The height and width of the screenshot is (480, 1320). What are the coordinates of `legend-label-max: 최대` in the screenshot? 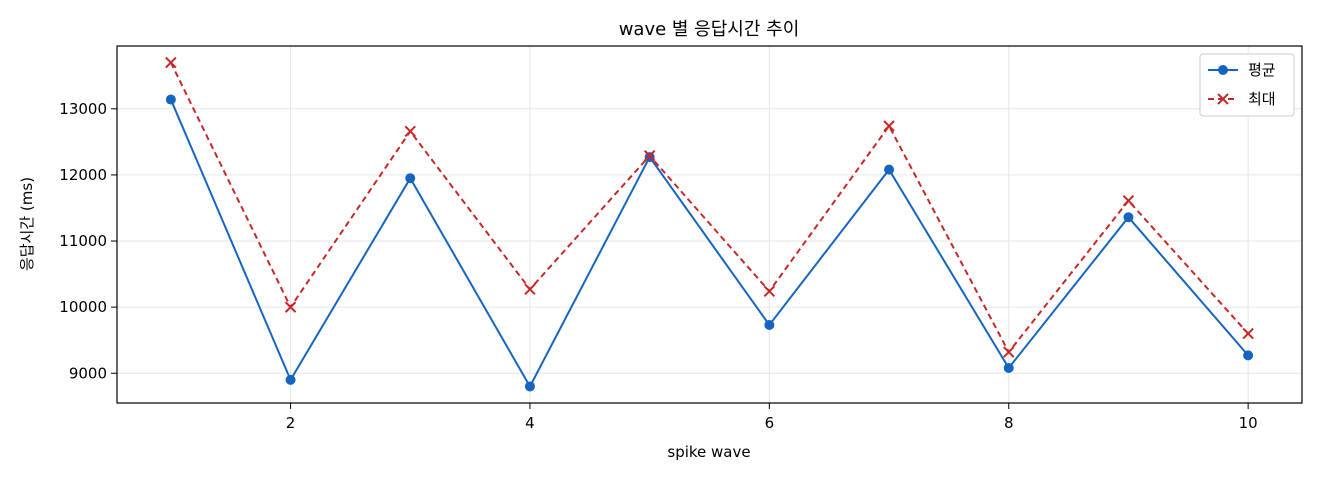 It's located at (1262, 99).